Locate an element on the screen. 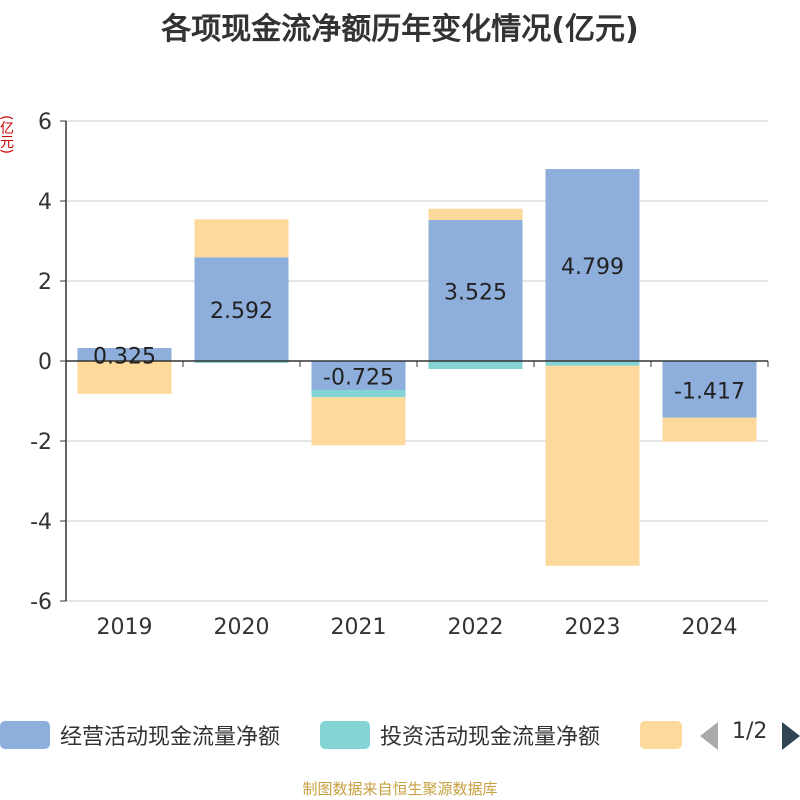  x-tick-label: 2023 is located at coordinates (593, 627).